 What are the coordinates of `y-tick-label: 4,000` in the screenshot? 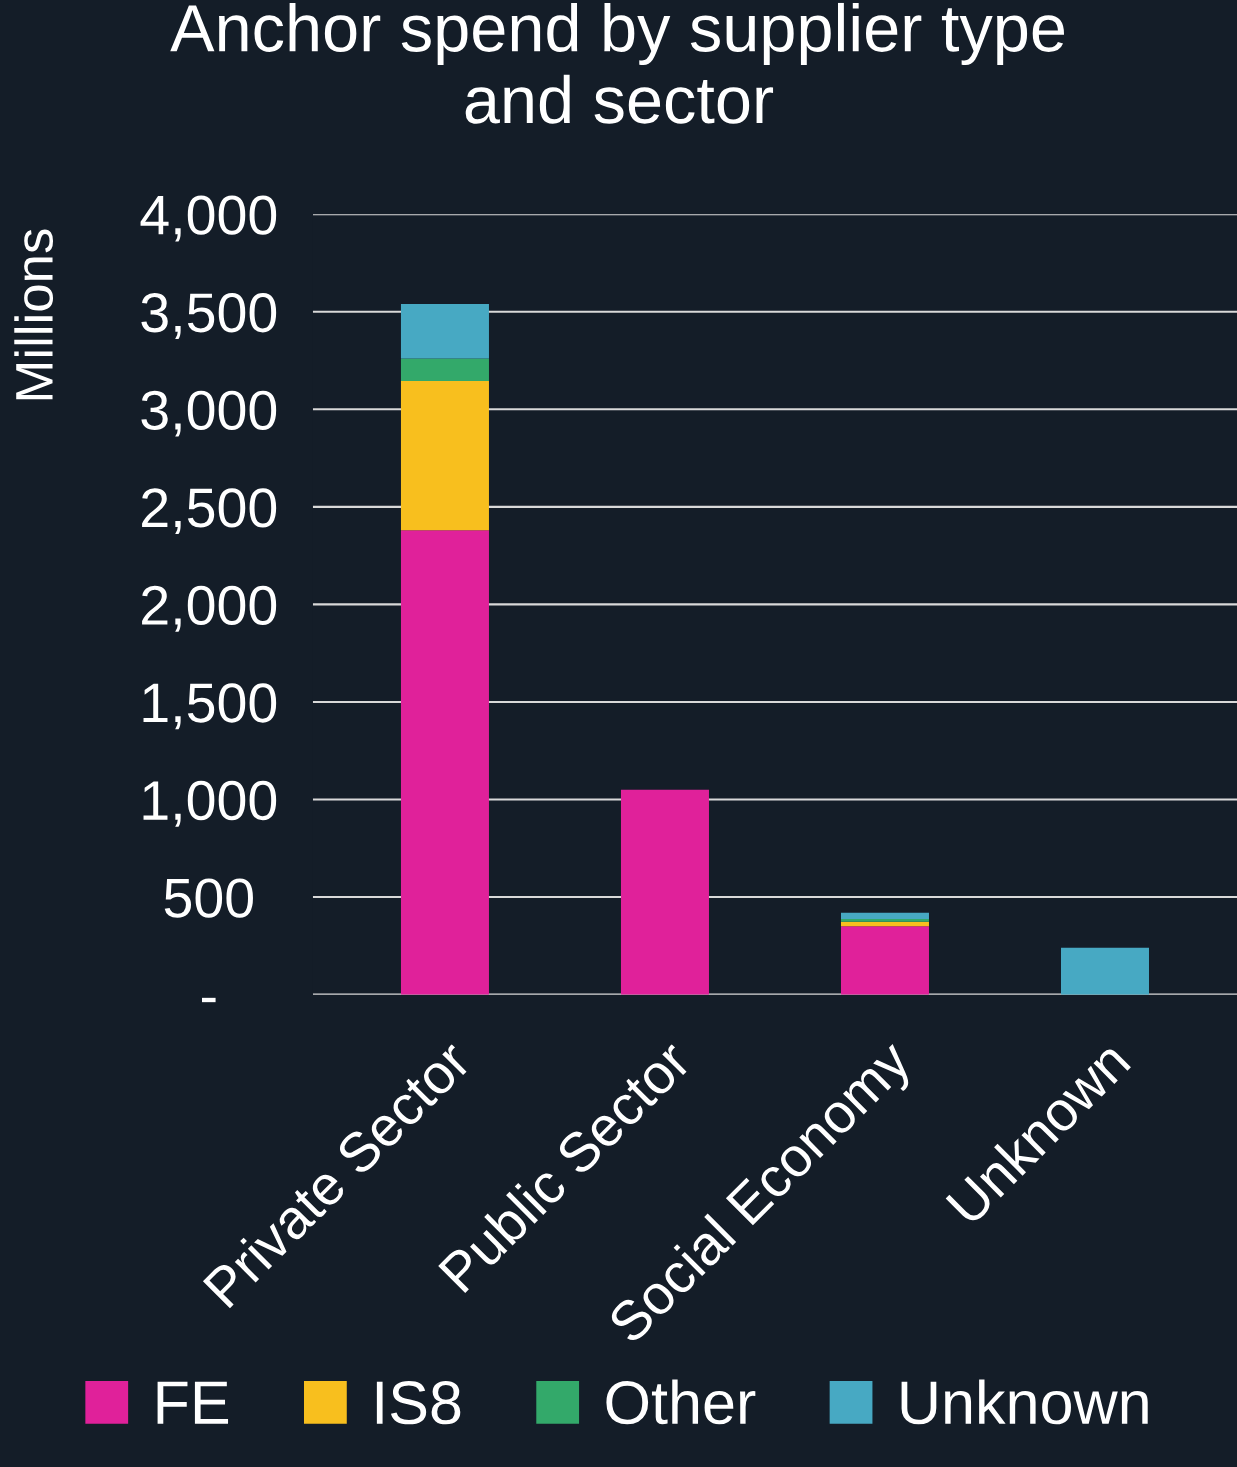 It's located at (208, 218).